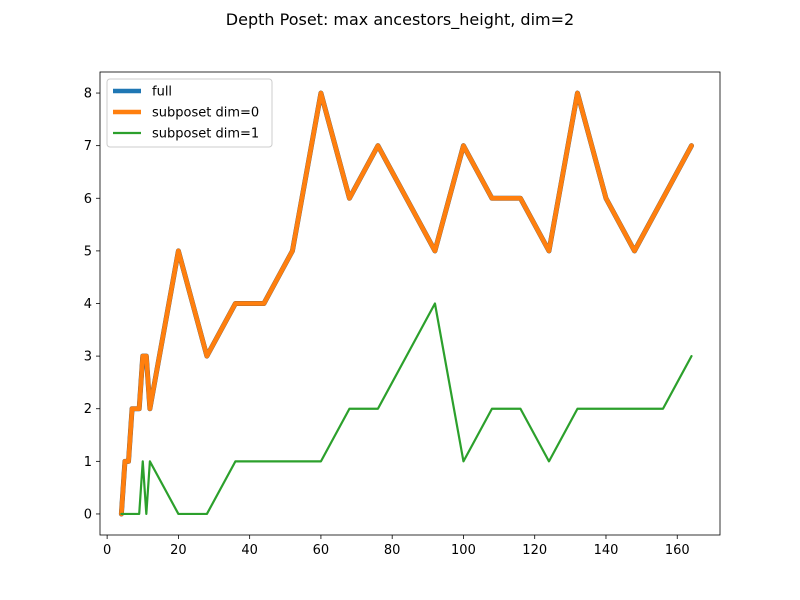  Describe the element at coordinates (88, 357) in the screenshot. I see `y-tick-label: 3` at that location.